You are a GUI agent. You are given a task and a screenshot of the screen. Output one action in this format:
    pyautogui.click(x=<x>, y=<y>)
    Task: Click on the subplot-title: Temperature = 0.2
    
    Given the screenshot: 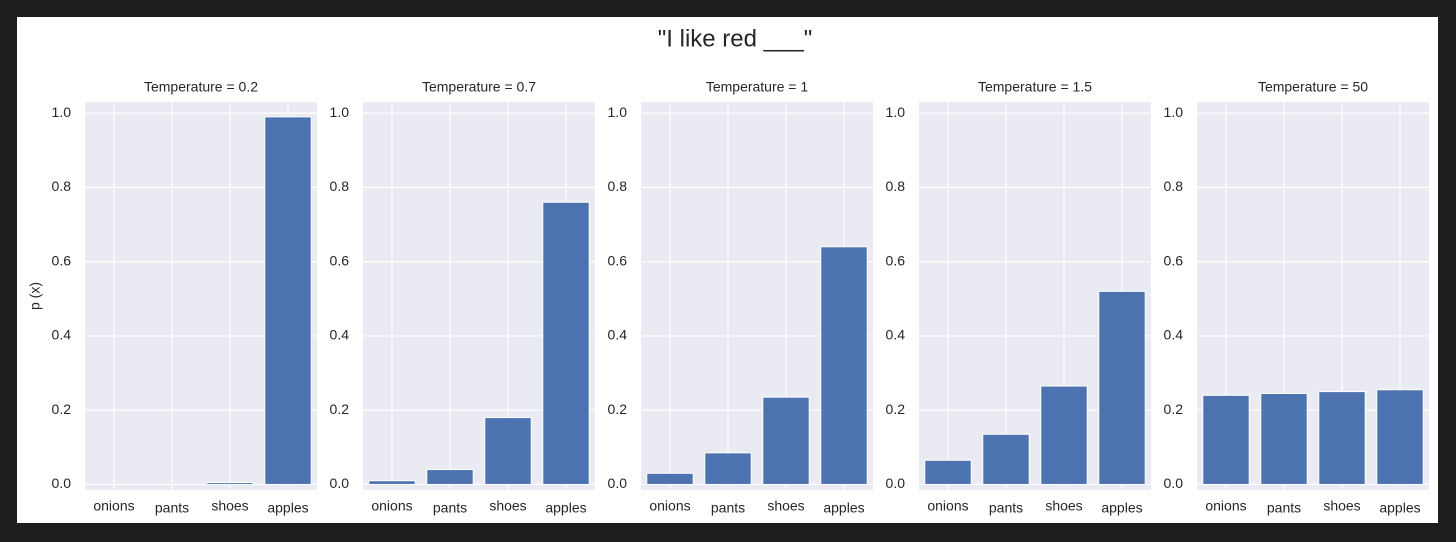 What is the action you would take?
    pyautogui.click(x=201, y=87)
    